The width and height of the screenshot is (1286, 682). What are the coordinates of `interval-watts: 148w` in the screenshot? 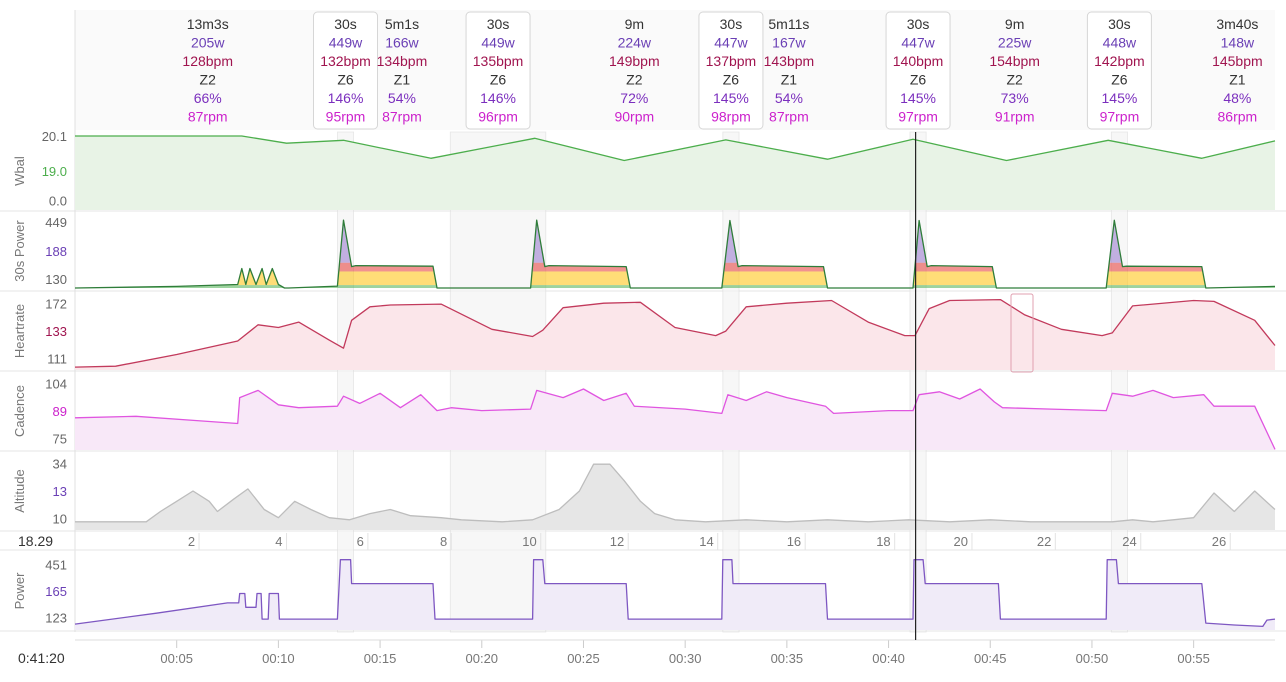 It's located at (1238, 43).